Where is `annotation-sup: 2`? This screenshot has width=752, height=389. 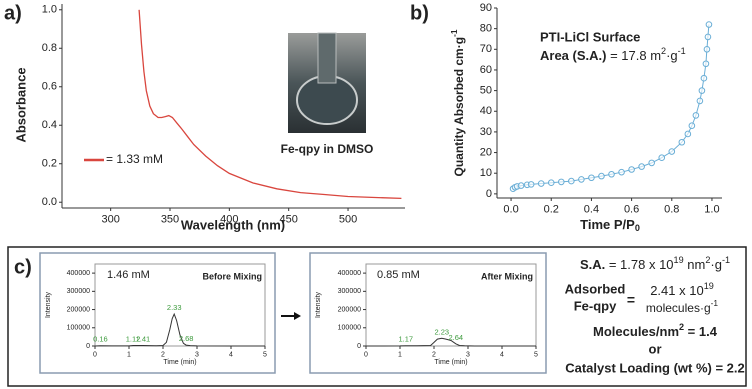 annotation-sup: 2 is located at coordinates (663, 51).